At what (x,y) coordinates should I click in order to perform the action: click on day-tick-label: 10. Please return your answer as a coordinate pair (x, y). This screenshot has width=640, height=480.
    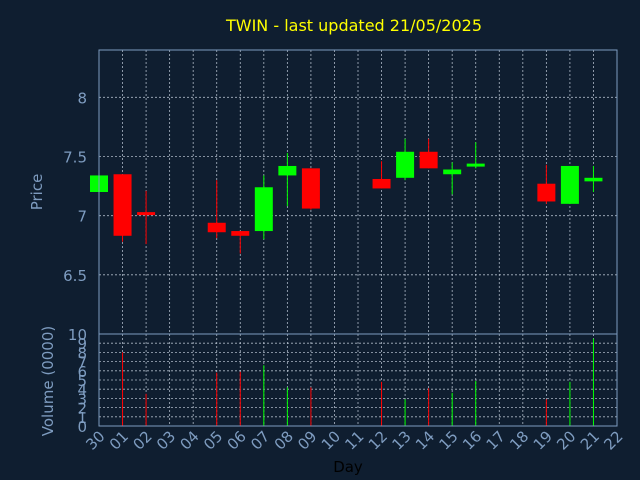
    Looking at the image, I should click on (331, 440).